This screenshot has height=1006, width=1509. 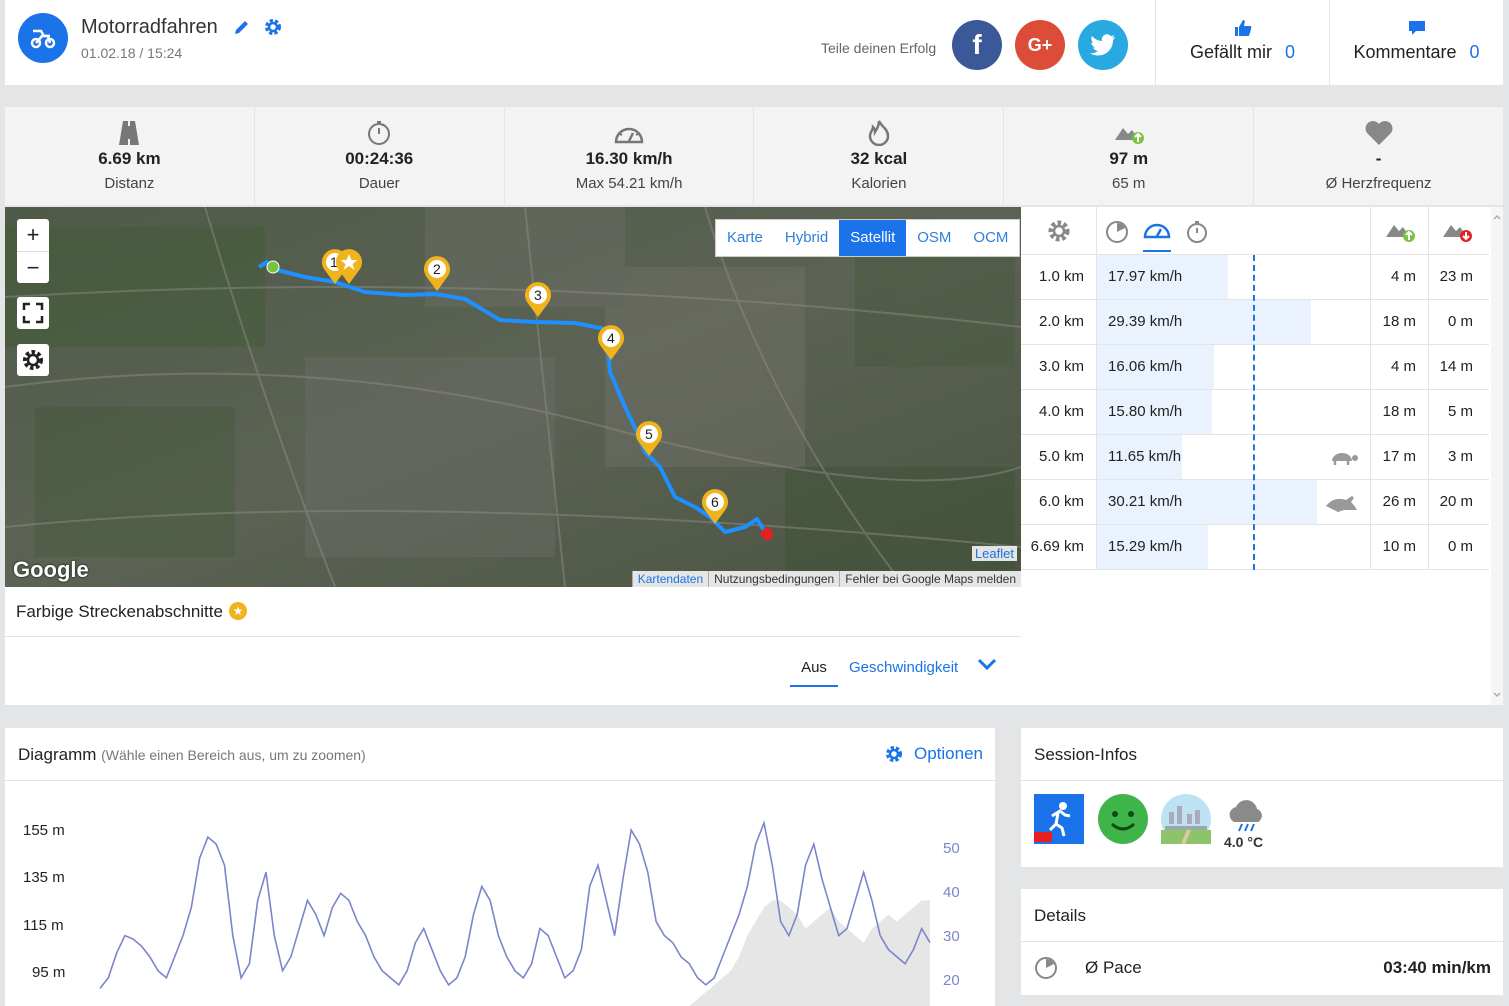 I want to click on heart-icon, so click(x=1378, y=133).